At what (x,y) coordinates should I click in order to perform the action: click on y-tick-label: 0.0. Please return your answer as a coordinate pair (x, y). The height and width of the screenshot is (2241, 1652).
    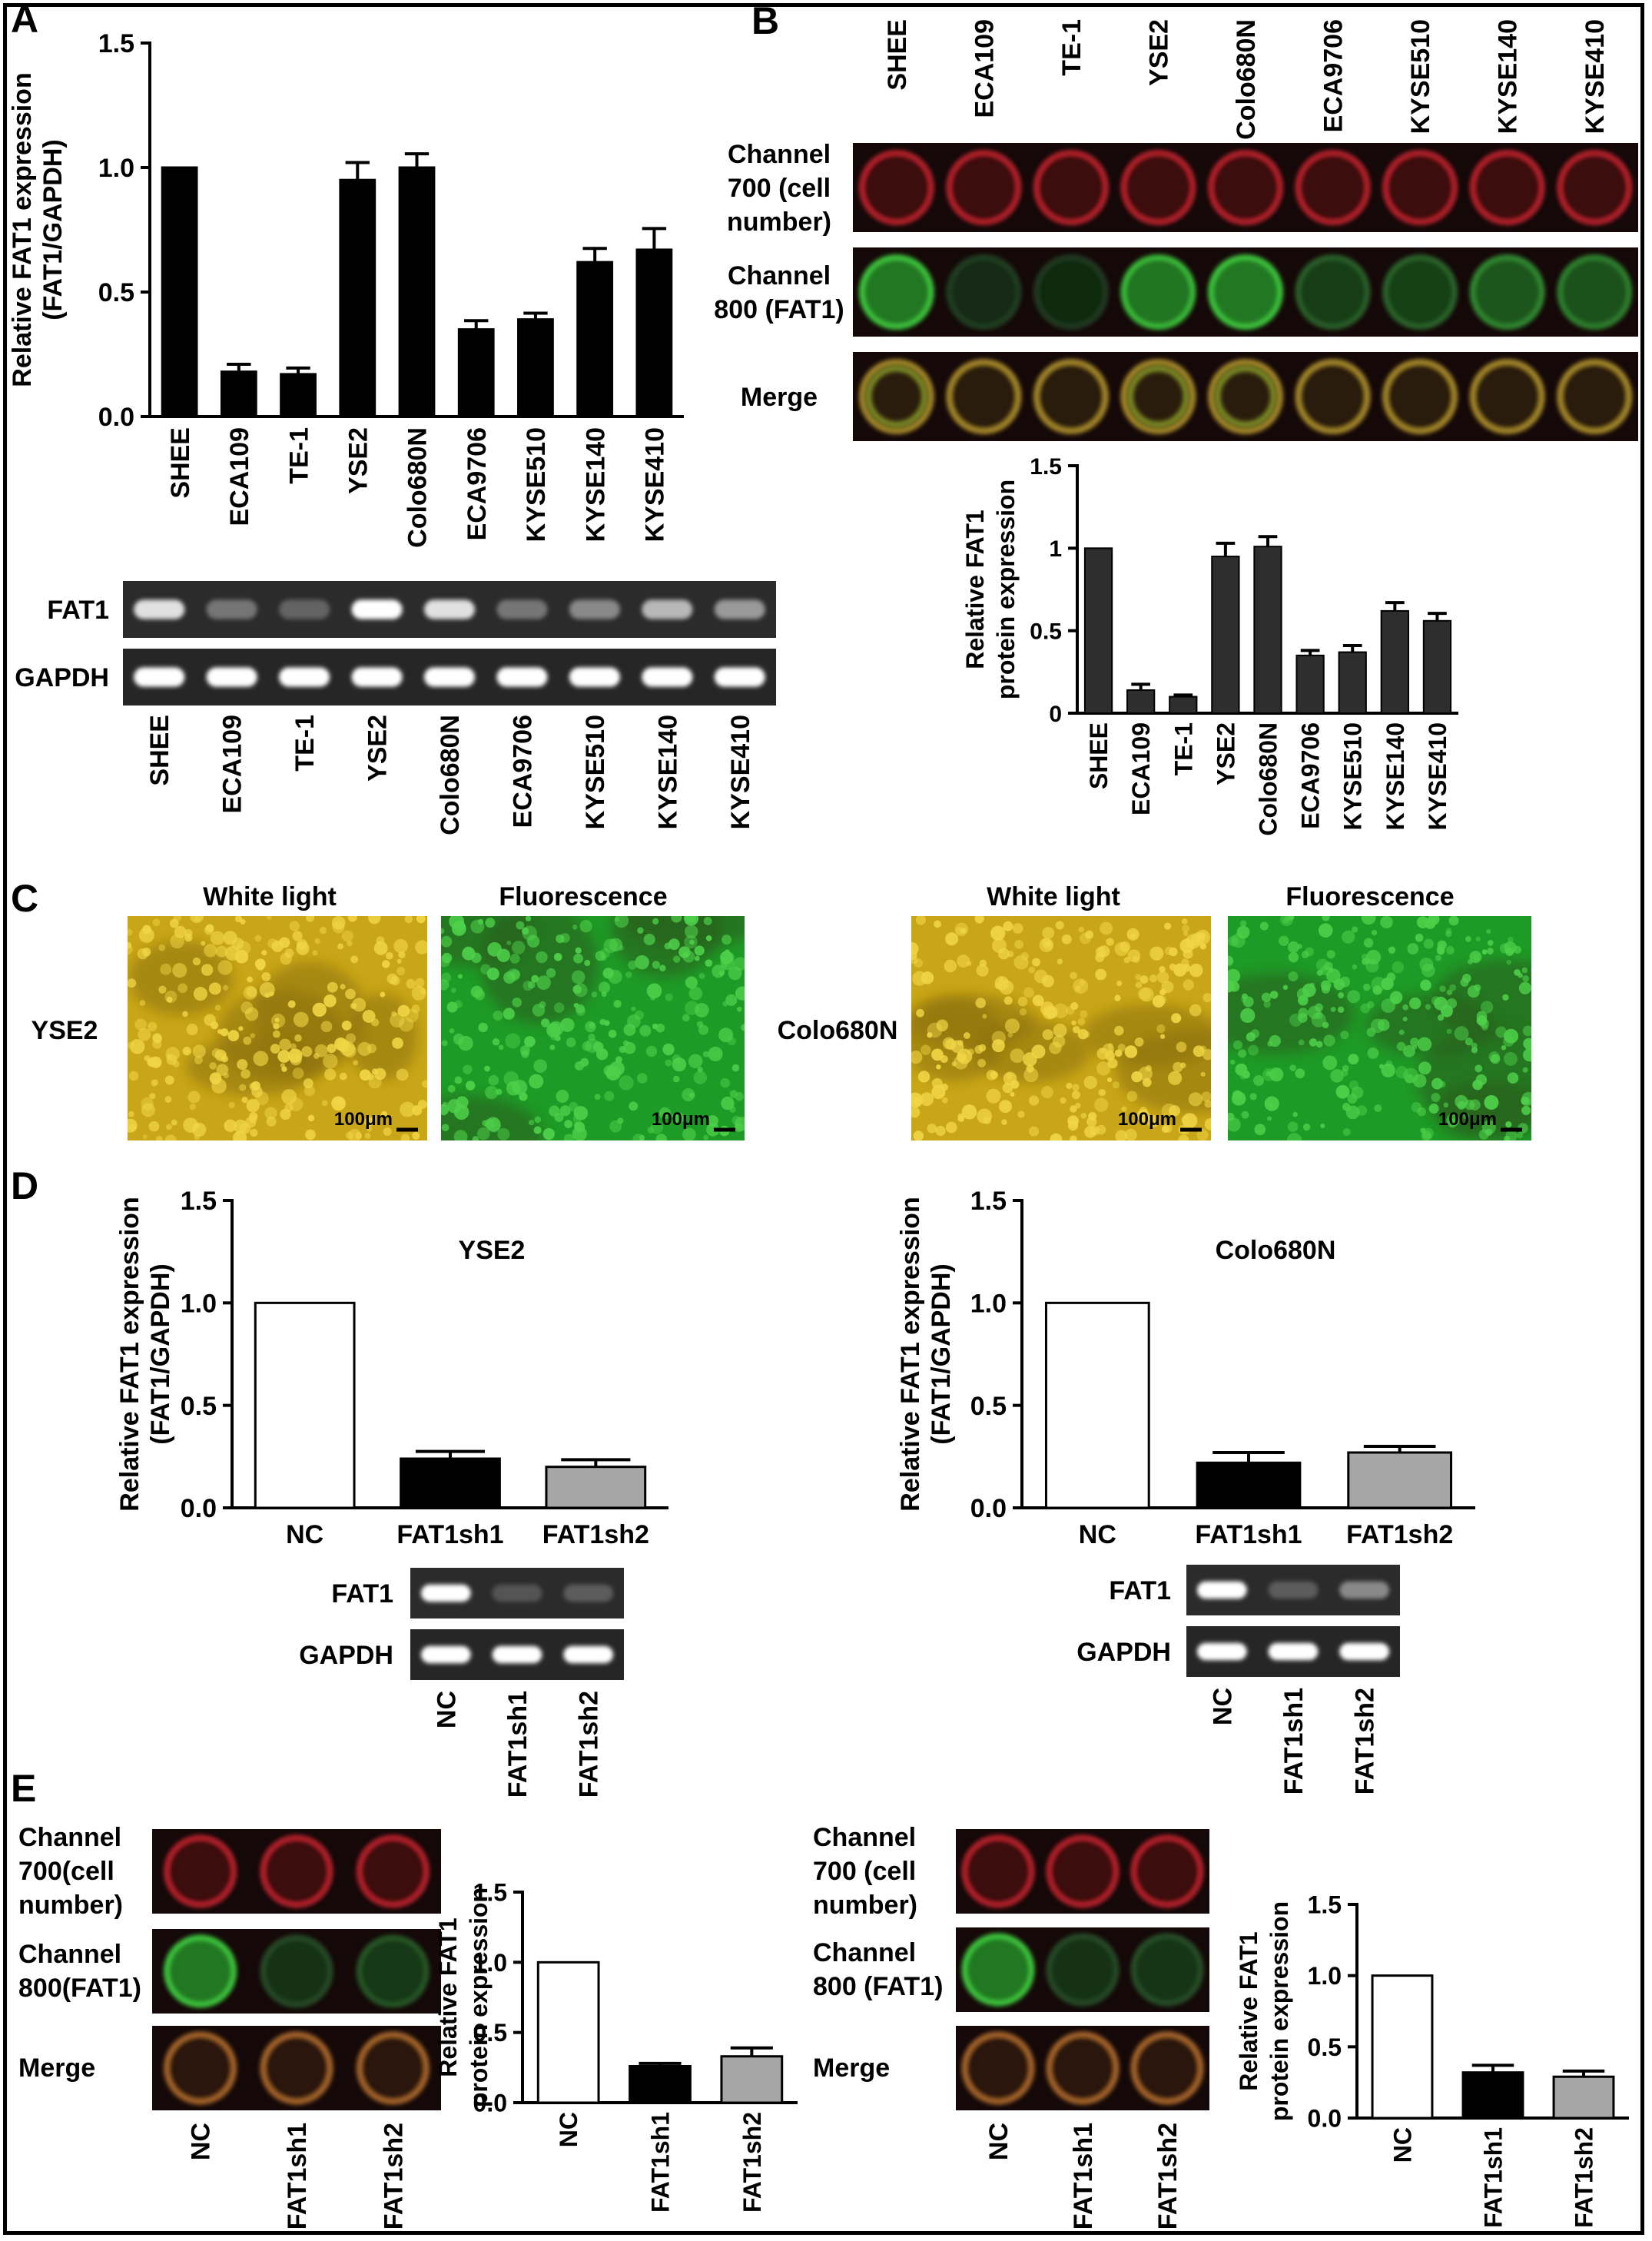
    Looking at the image, I should click on (988, 1508).